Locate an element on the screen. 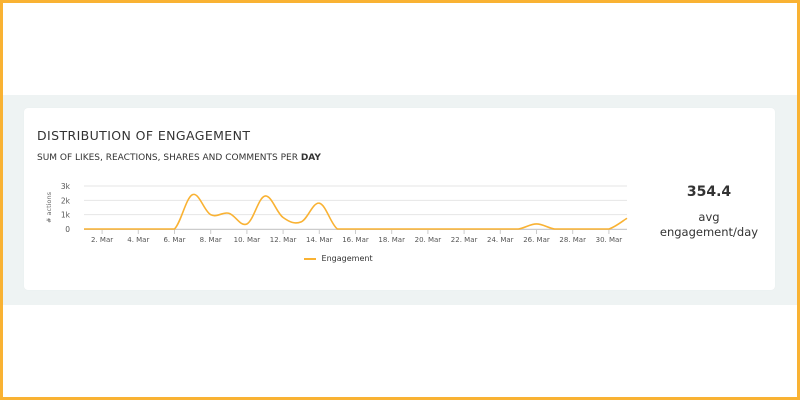 This screenshot has width=800, height=400. x-tick-label: 18. Mar is located at coordinates (391, 240).